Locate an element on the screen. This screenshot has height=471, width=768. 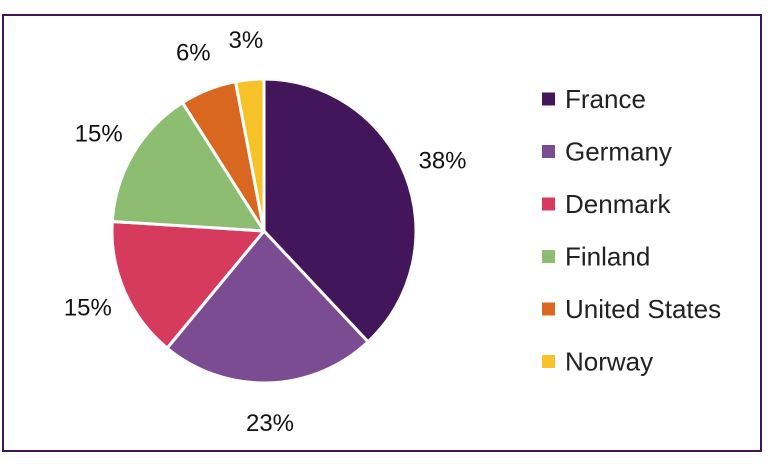
legend-item-united-states: United States is located at coordinates (631, 309).